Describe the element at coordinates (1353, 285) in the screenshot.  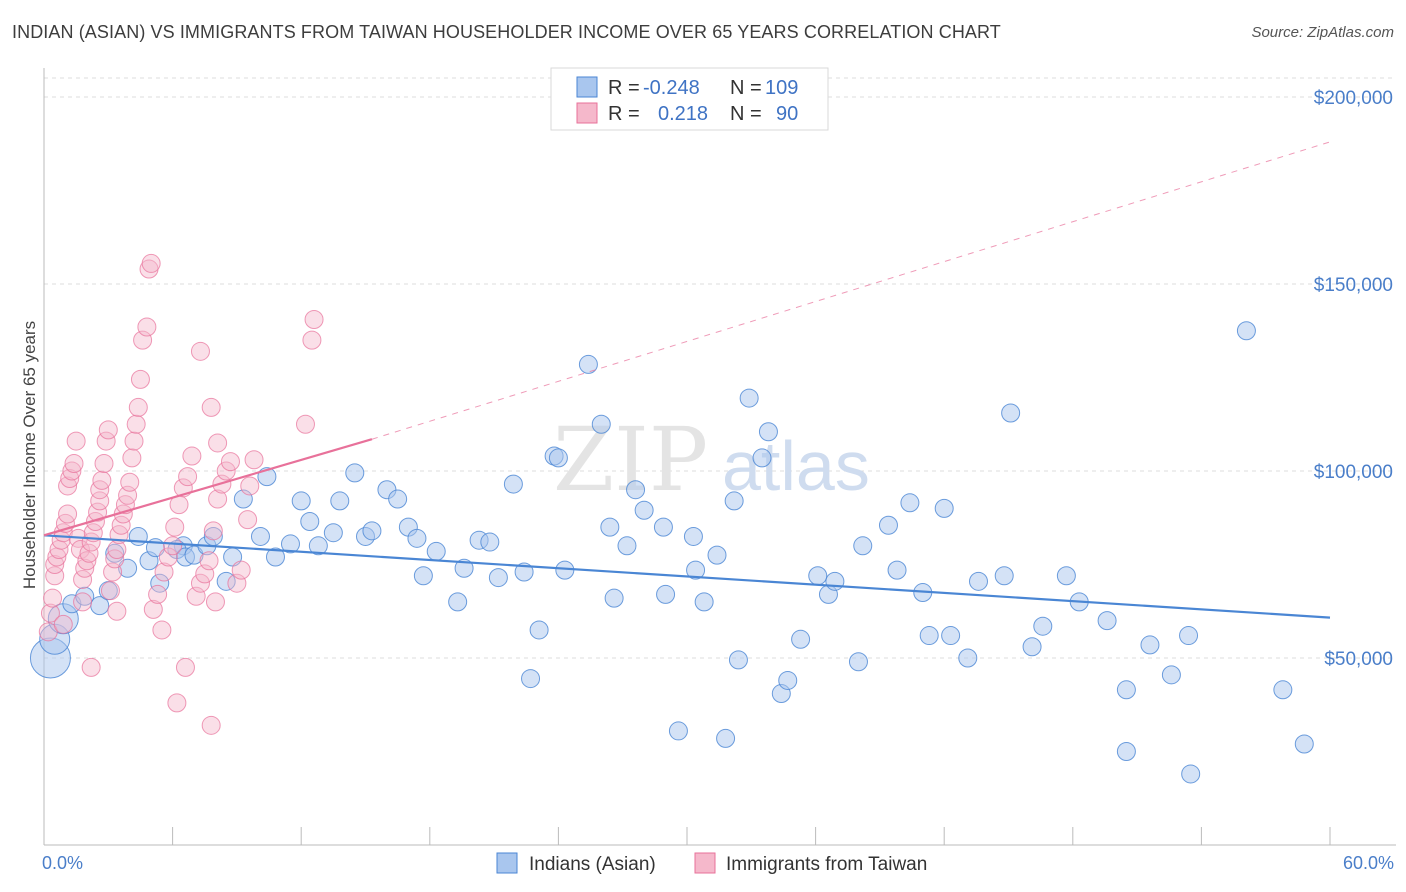
I see `y-tick-label-2: $150,000` at that location.